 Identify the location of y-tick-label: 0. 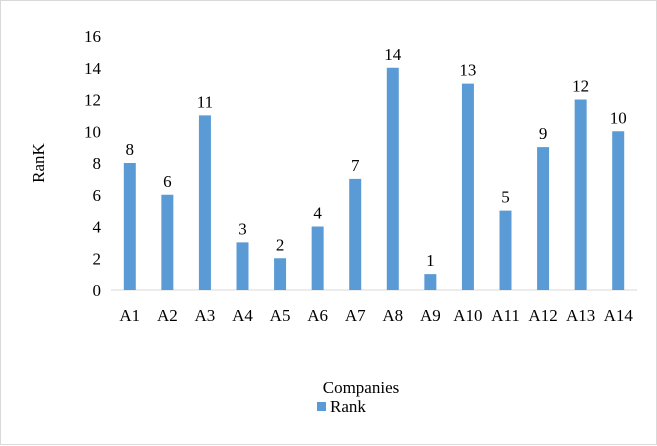
(97, 290).